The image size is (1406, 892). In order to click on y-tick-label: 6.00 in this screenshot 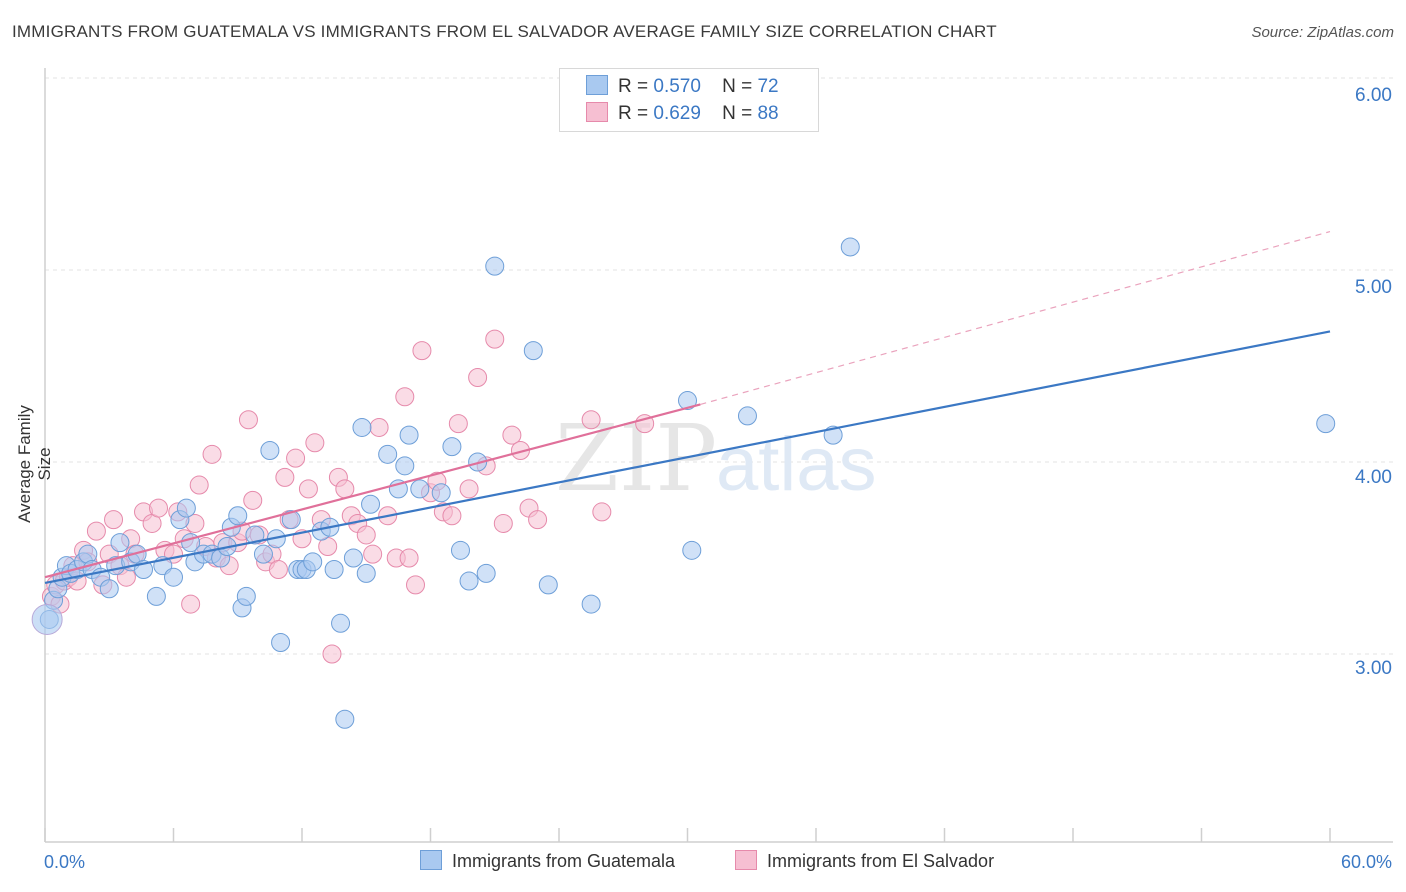, I will do `click(1373, 95)`.